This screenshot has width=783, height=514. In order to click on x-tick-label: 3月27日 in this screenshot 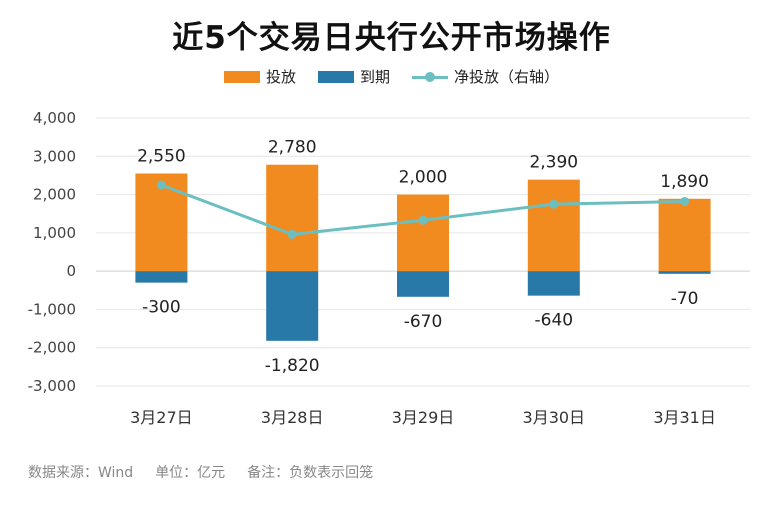, I will do `click(161, 417)`.